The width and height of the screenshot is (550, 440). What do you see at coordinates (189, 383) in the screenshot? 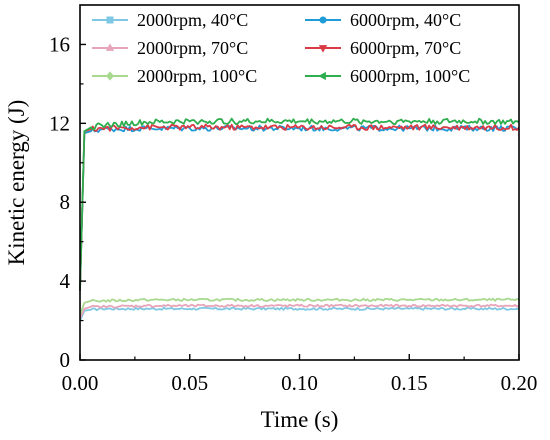
I see `x-tick-label: 0.05` at bounding box center [189, 383].